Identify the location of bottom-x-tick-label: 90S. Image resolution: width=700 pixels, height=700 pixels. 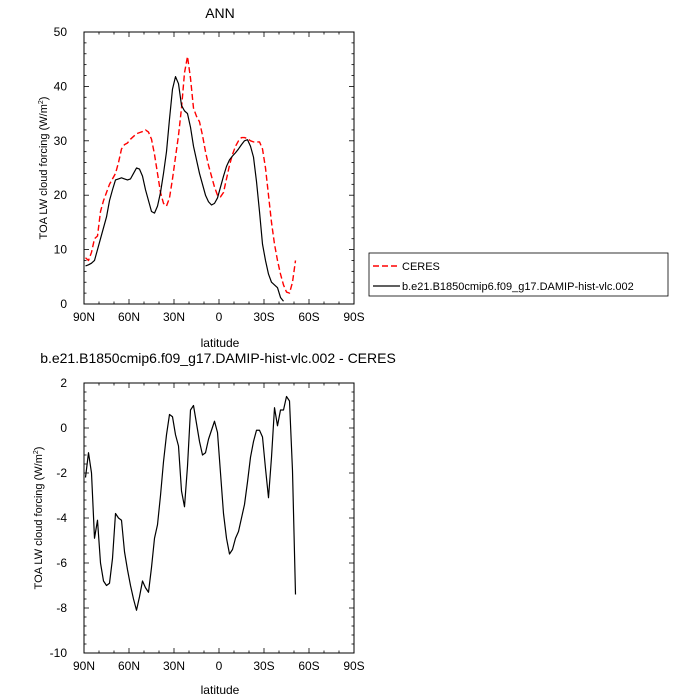
(353, 666).